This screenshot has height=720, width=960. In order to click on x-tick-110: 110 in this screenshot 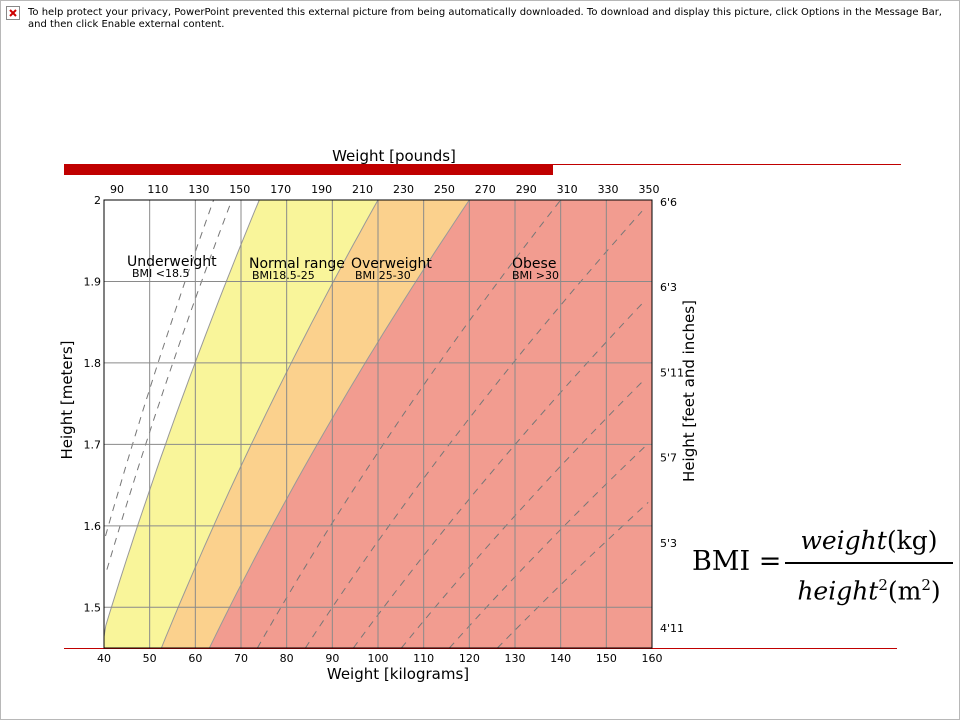, I will do `click(423, 658)`.